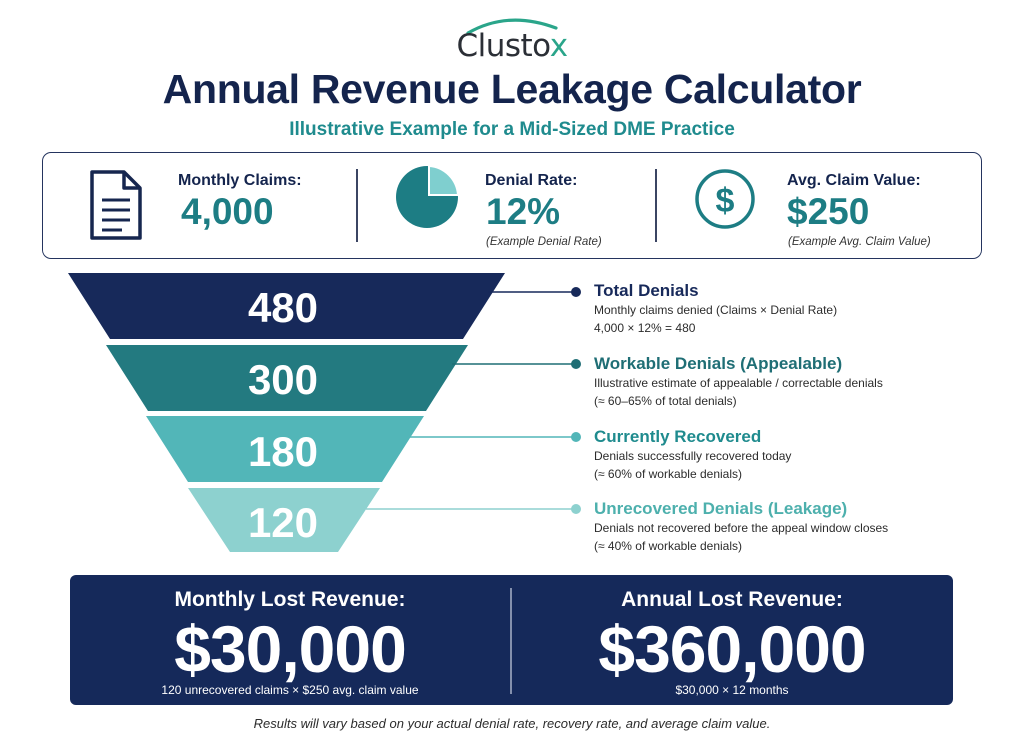  I want to click on page-title: Annual Revenue Leakage Calculator, so click(512, 89).